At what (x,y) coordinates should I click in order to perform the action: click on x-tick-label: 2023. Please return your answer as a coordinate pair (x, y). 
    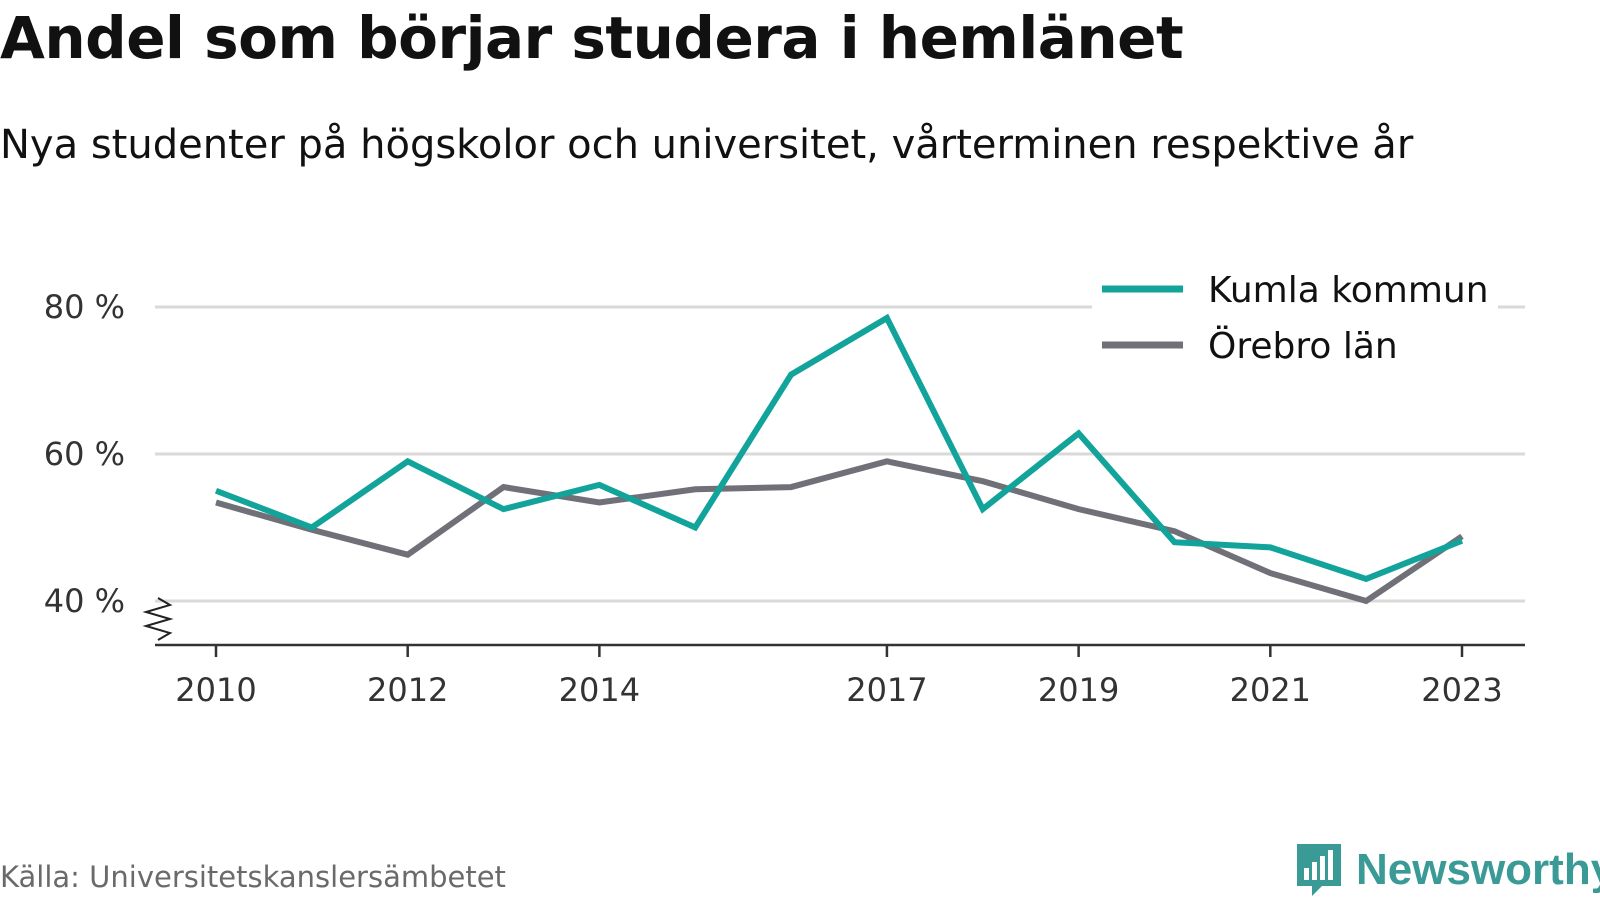
    Looking at the image, I should click on (1461, 690).